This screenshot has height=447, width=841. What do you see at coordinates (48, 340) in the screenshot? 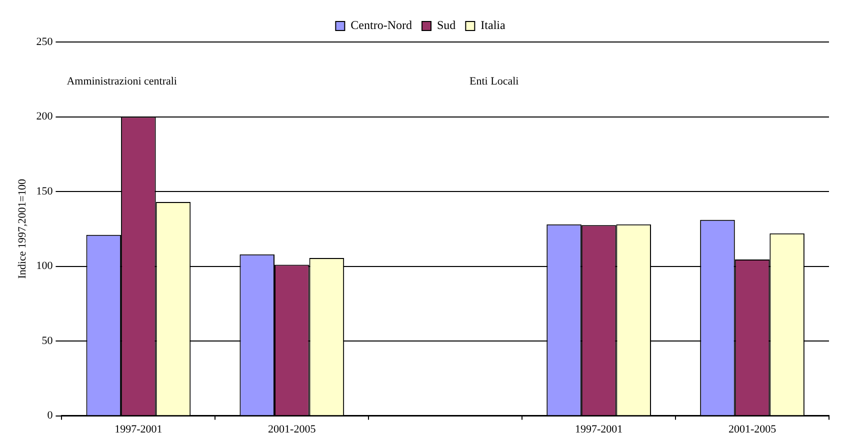
I see `y-tick-label: 50` at bounding box center [48, 340].